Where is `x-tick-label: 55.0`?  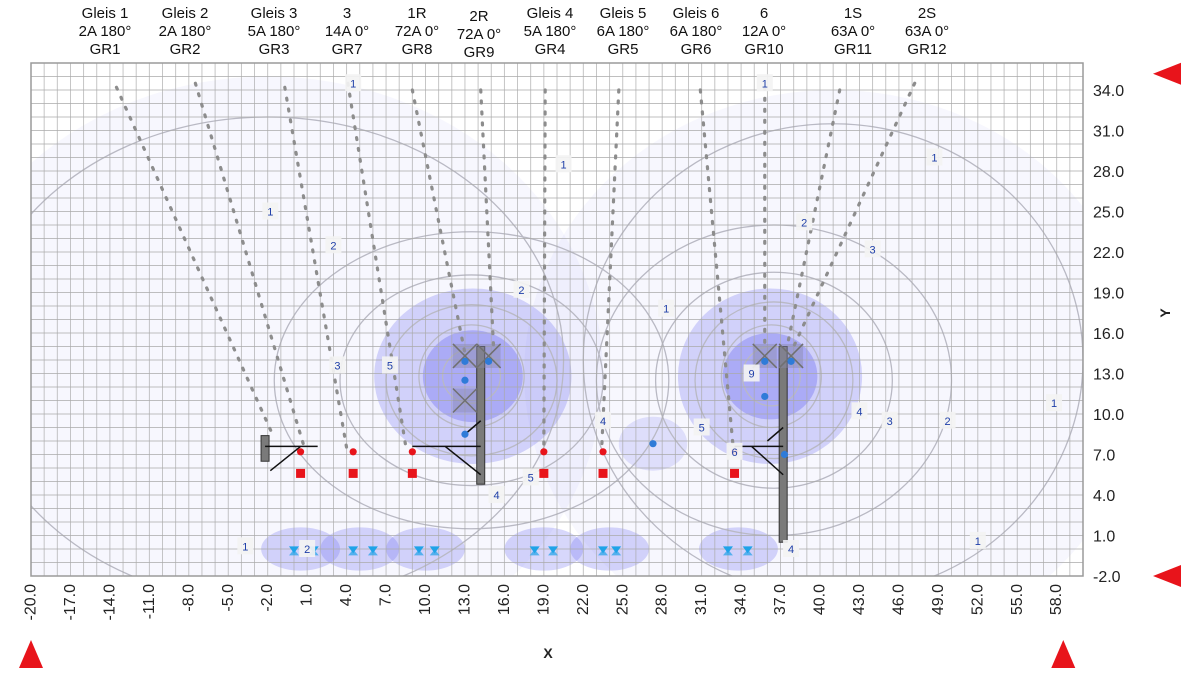
x-tick-label: 55.0 is located at coordinates (1017, 599).